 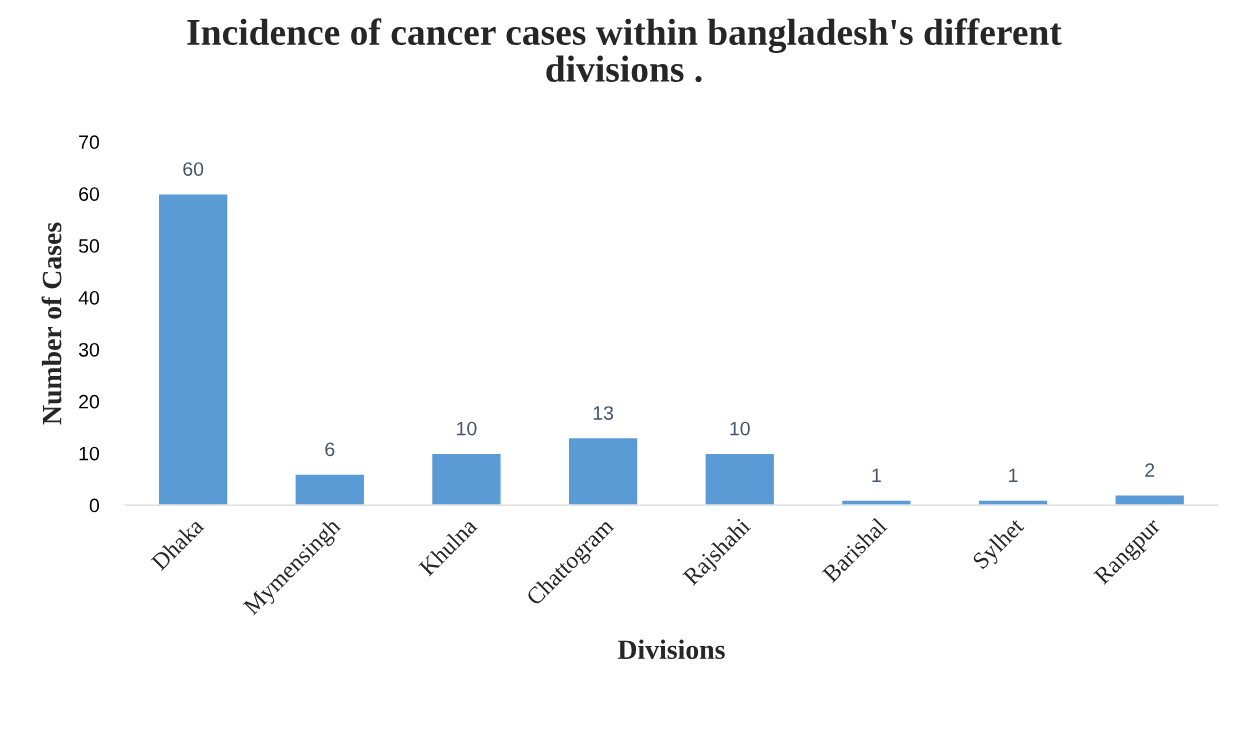 What do you see at coordinates (671, 649) in the screenshot?
I see `x-axis-title: Divisions` at bounding box center [671, 649].